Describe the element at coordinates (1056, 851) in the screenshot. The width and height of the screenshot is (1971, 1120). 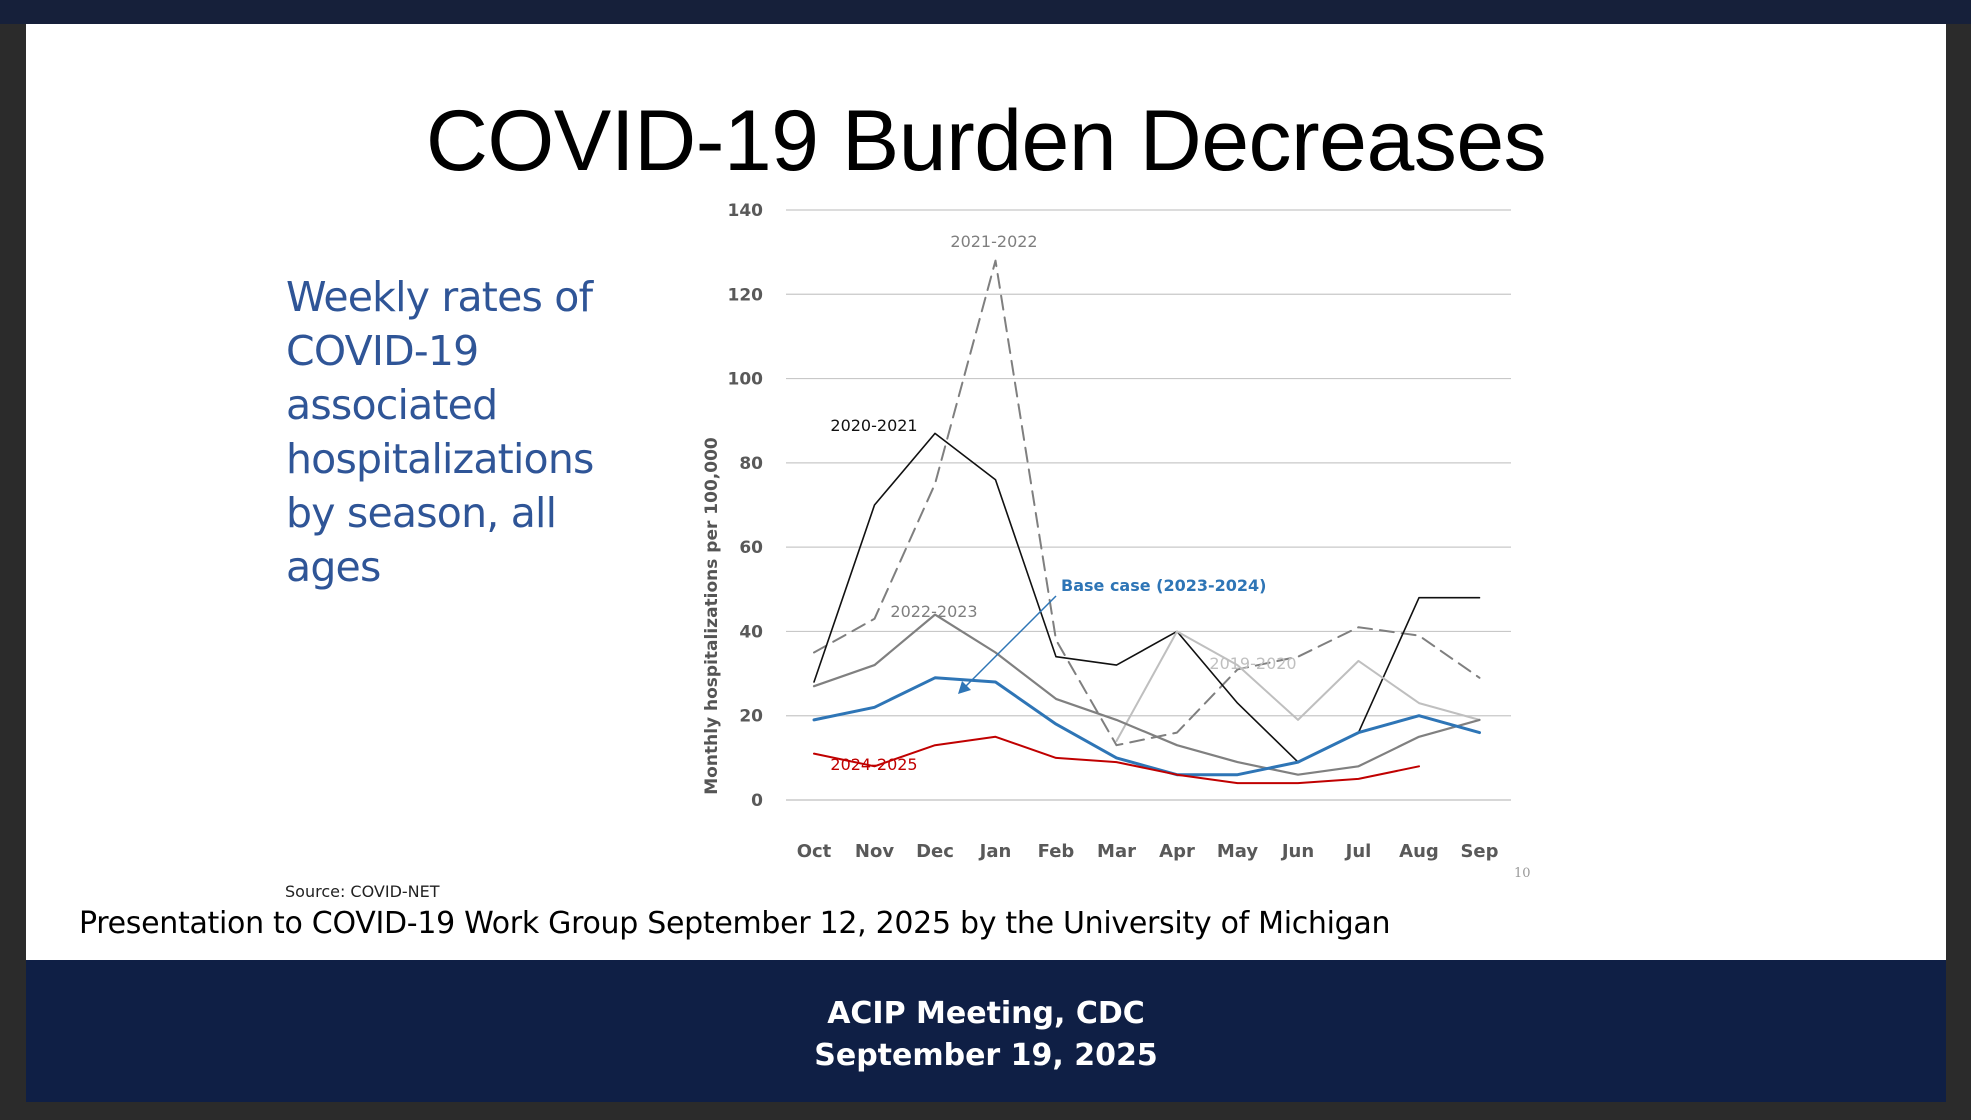
I see `x-tick-label: Feb` at that location.